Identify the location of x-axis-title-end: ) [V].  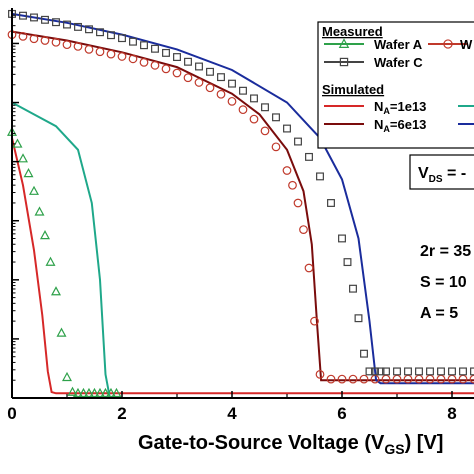
(424, 443).